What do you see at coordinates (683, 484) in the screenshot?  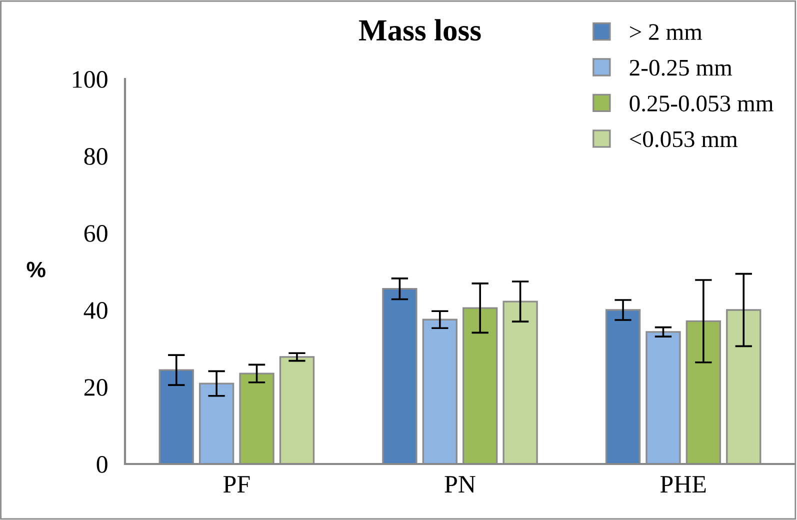 I see `x-tick-label: PHE` at bounding box center [683, 484].